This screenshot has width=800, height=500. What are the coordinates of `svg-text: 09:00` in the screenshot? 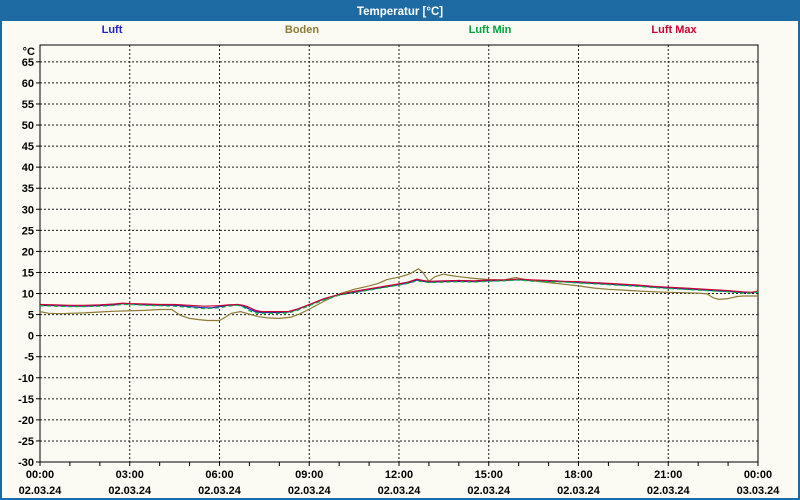 It's located at (309, 475).